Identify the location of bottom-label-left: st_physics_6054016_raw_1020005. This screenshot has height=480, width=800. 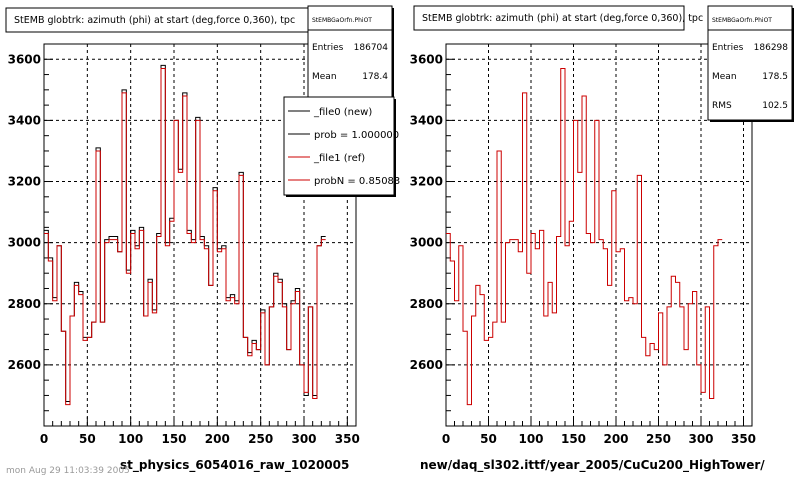
(235, 465).